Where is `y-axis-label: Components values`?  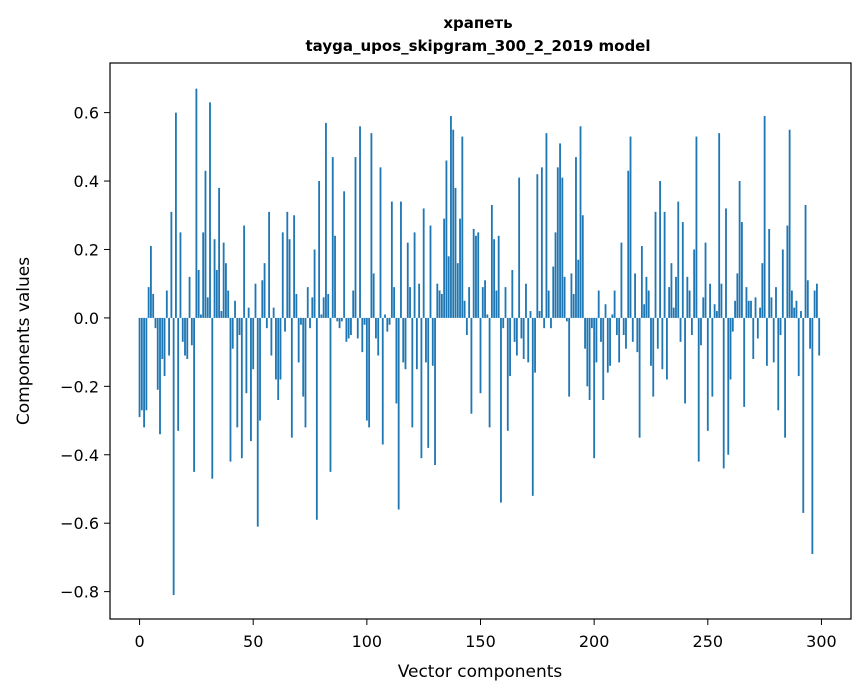
y-axis-label: Components values is located at coordinates (24, 341).